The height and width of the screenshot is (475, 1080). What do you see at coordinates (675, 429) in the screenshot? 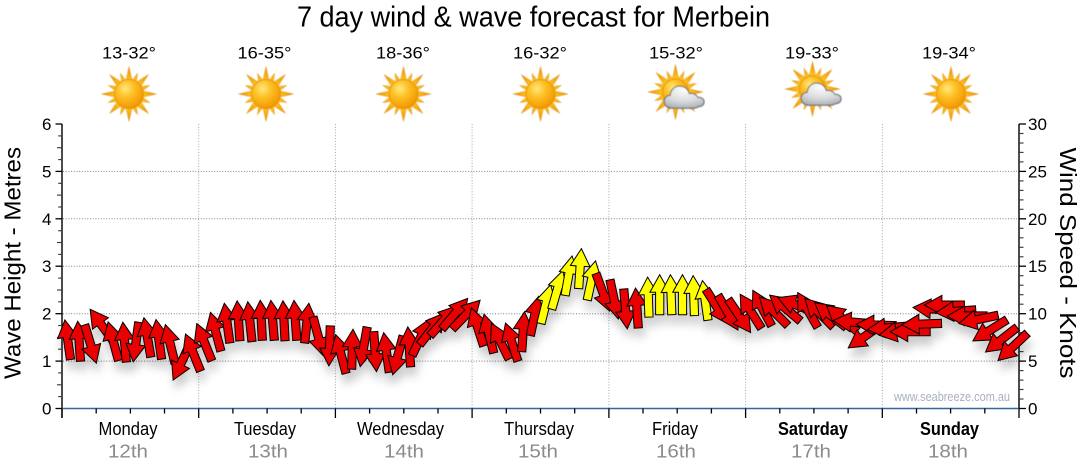
I see `svg-text: Friday` at bounding box center [675, 429].